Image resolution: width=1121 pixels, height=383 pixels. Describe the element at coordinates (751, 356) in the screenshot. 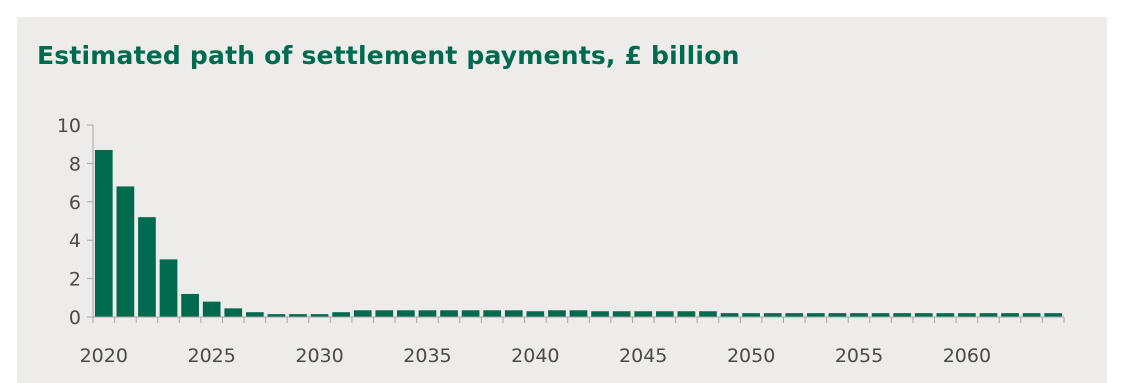

I see `x-tick-label: 2050` at that location.